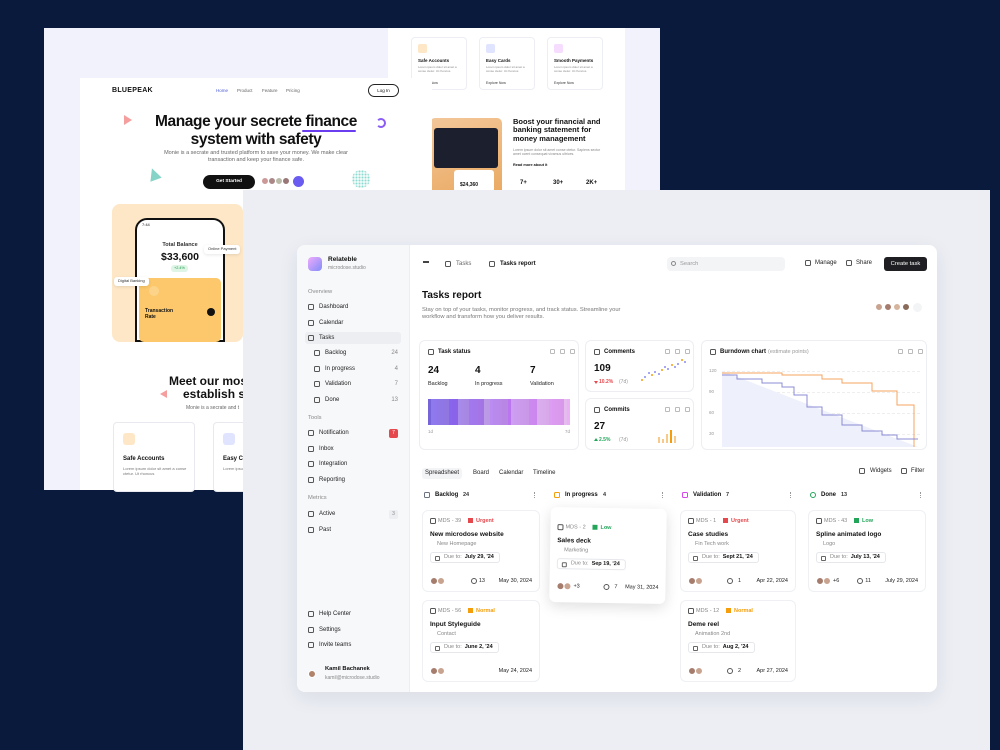 This screenshot has width=1000, height=750. Describe the element at coordinates (352, 678) in the screenshot. I see `user-email: kamil@microdose.studio` at that location.